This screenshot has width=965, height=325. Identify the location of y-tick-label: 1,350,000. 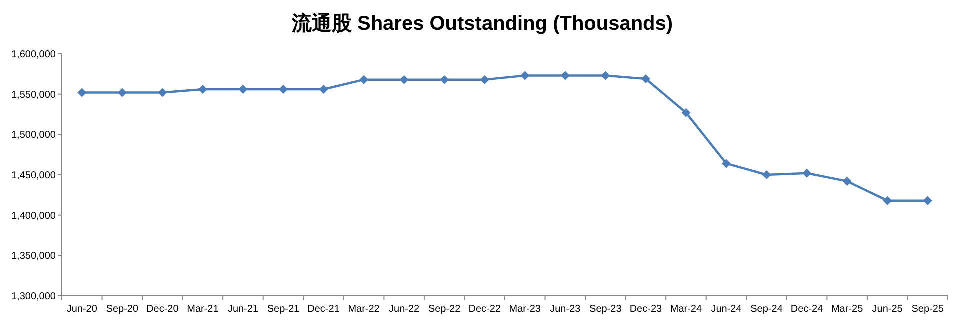
(34, 256).